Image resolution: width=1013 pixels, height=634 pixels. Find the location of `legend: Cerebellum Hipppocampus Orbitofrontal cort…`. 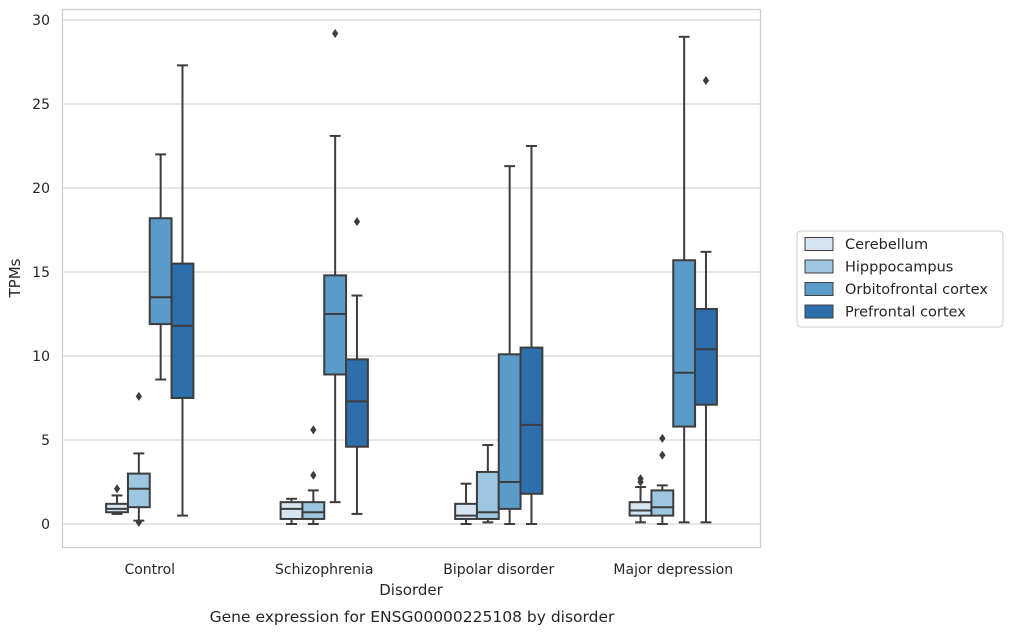

legend: Cerebellum Hipppocampus Orbitofrontal cort… is located at coordinates (900, 279).